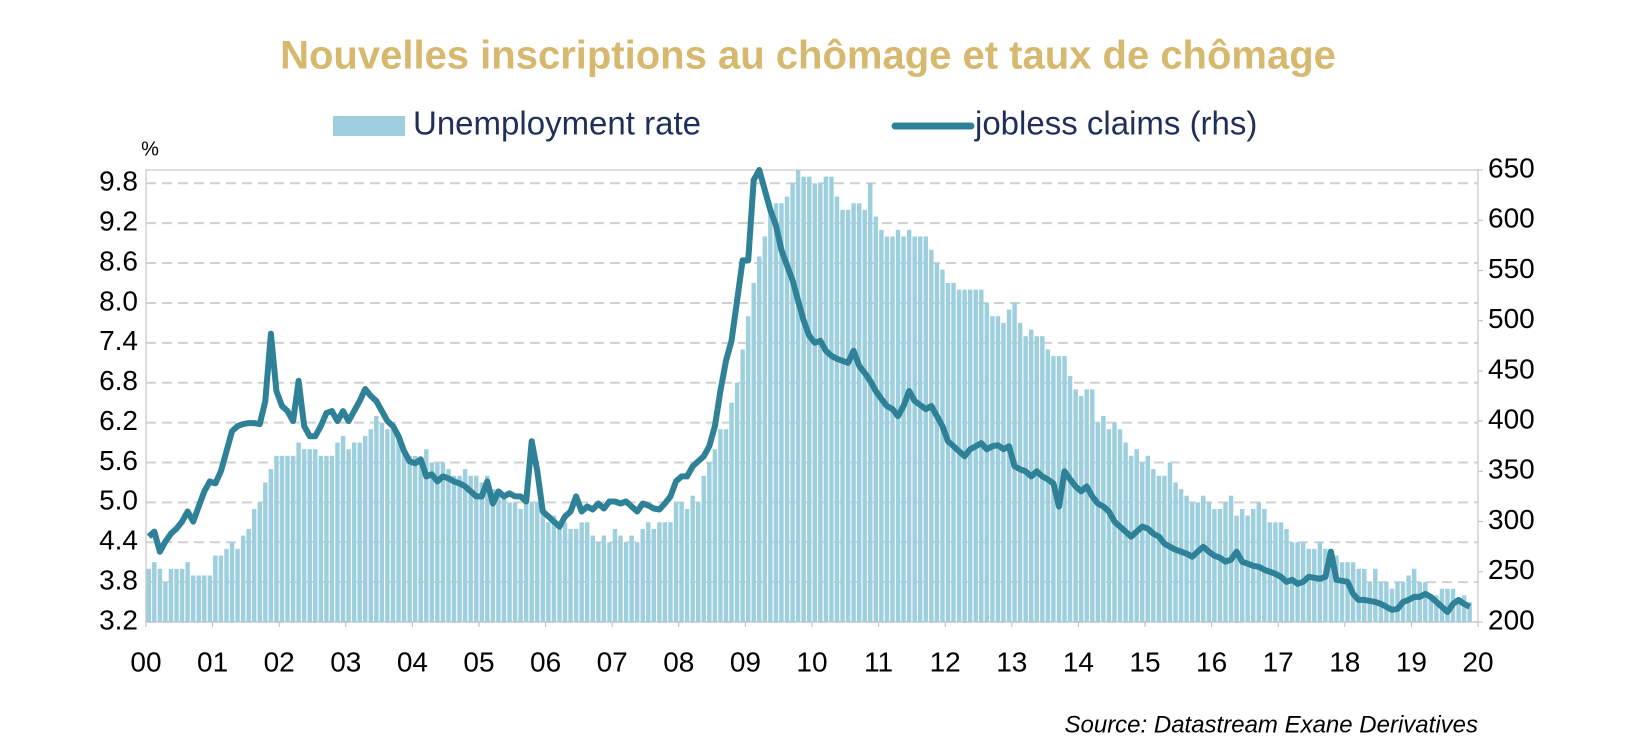 Image resolution: width=1631 pixels, height=756 pixels. What do you see at coordinates (145, 661) in the screenshot?
I see `x-tick-label: 00` at bounding box center [145, 661].